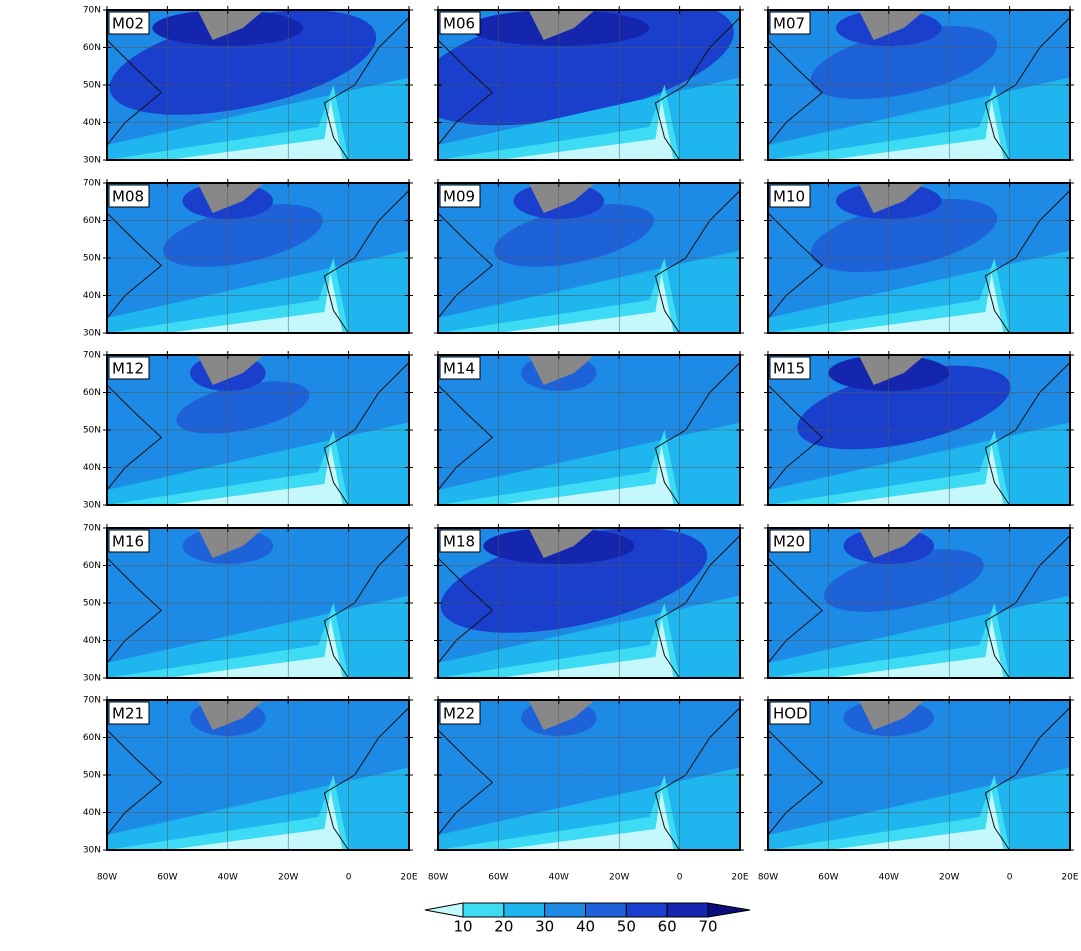 This screenshot has height=951, width=1081. I want to click on map-panel: 70N 60N 50N 40N 30N M02, so click(248, 86).